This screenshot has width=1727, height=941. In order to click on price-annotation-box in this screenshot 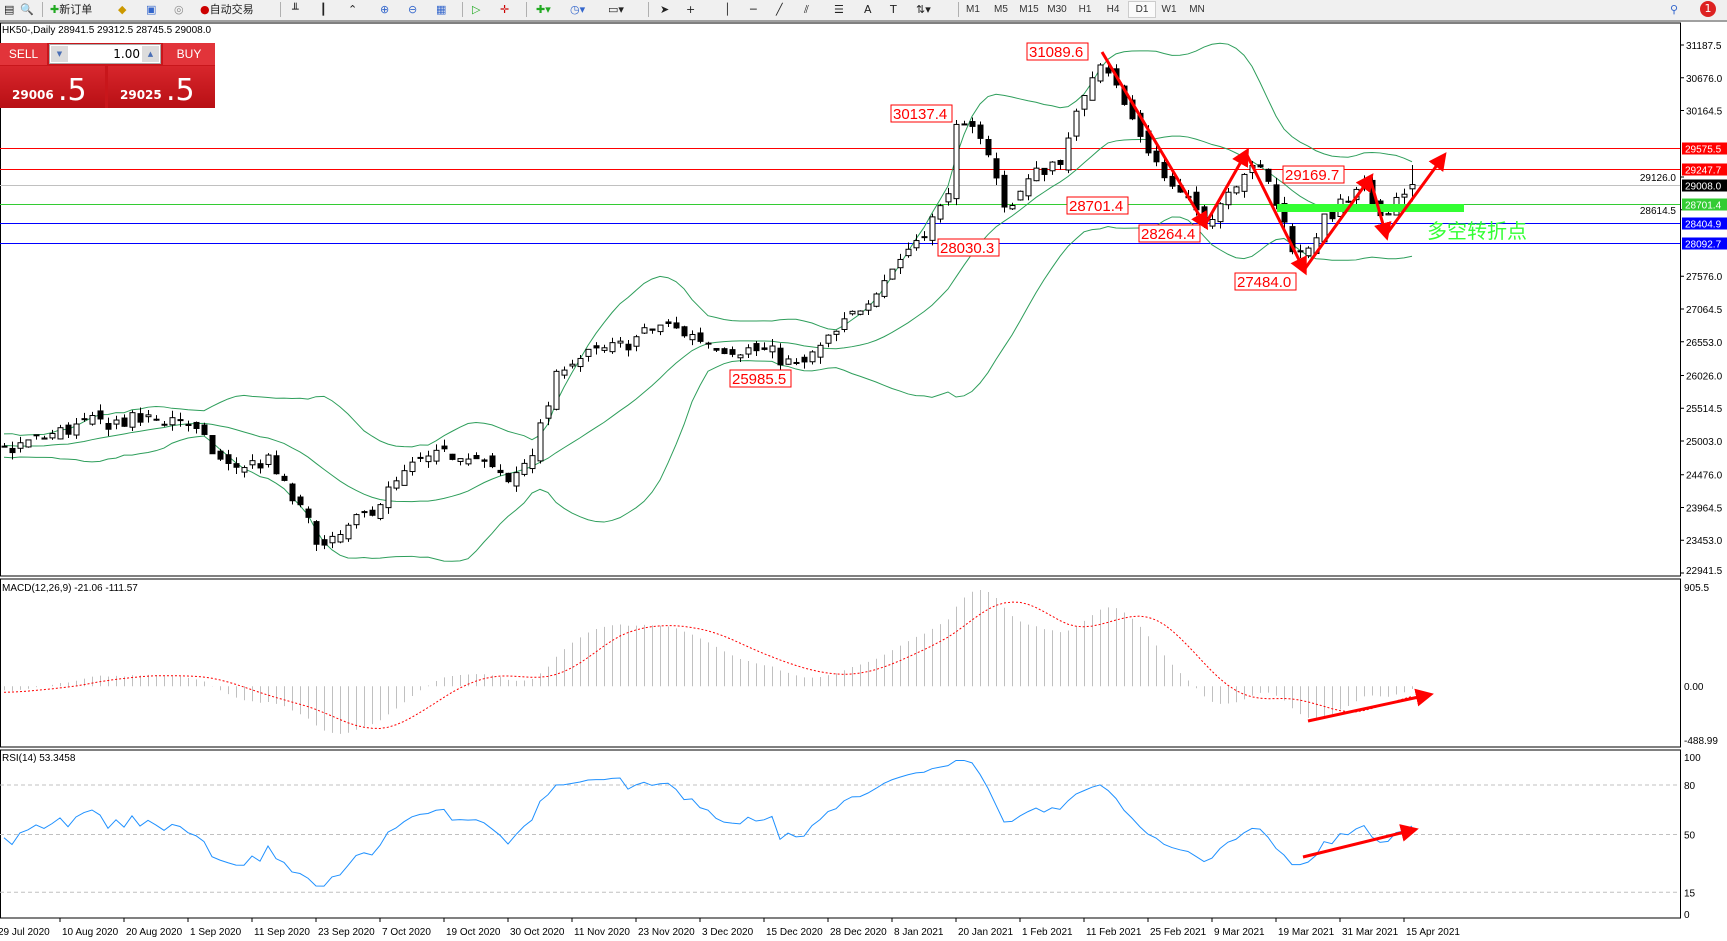, I will do `click(760, 378)`.